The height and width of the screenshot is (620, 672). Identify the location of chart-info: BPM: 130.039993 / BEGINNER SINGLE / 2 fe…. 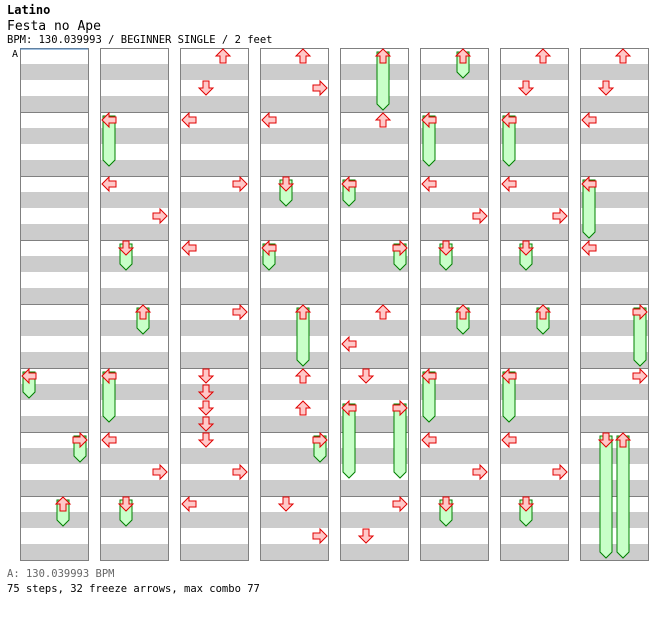
(140, 40).